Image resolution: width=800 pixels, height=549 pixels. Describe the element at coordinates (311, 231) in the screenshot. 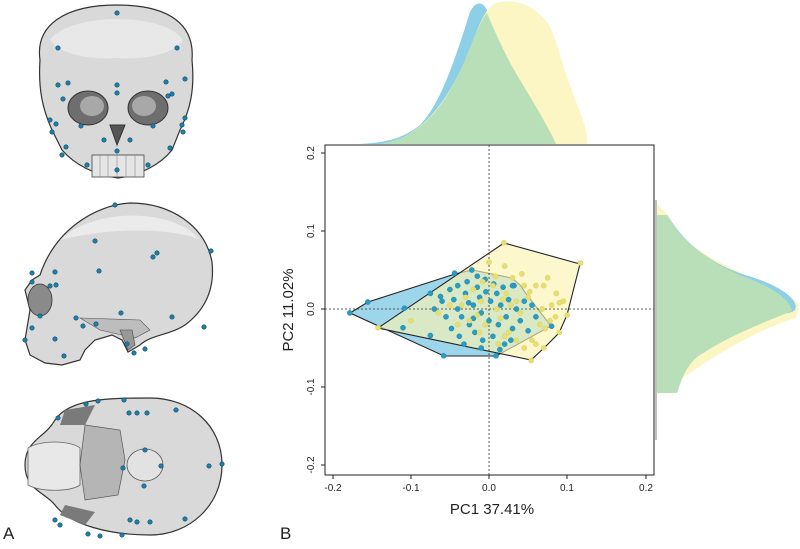

I see `y-tick-label: 0.1` at that location.